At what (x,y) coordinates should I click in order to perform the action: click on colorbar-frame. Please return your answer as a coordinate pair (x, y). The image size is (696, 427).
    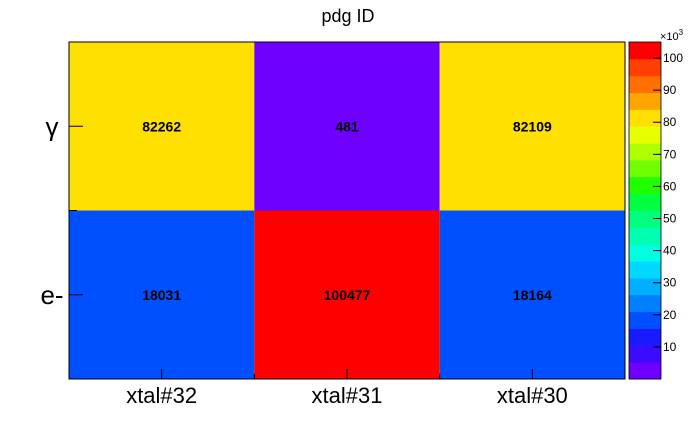
    Looking at the image, I should click on (645, 210).